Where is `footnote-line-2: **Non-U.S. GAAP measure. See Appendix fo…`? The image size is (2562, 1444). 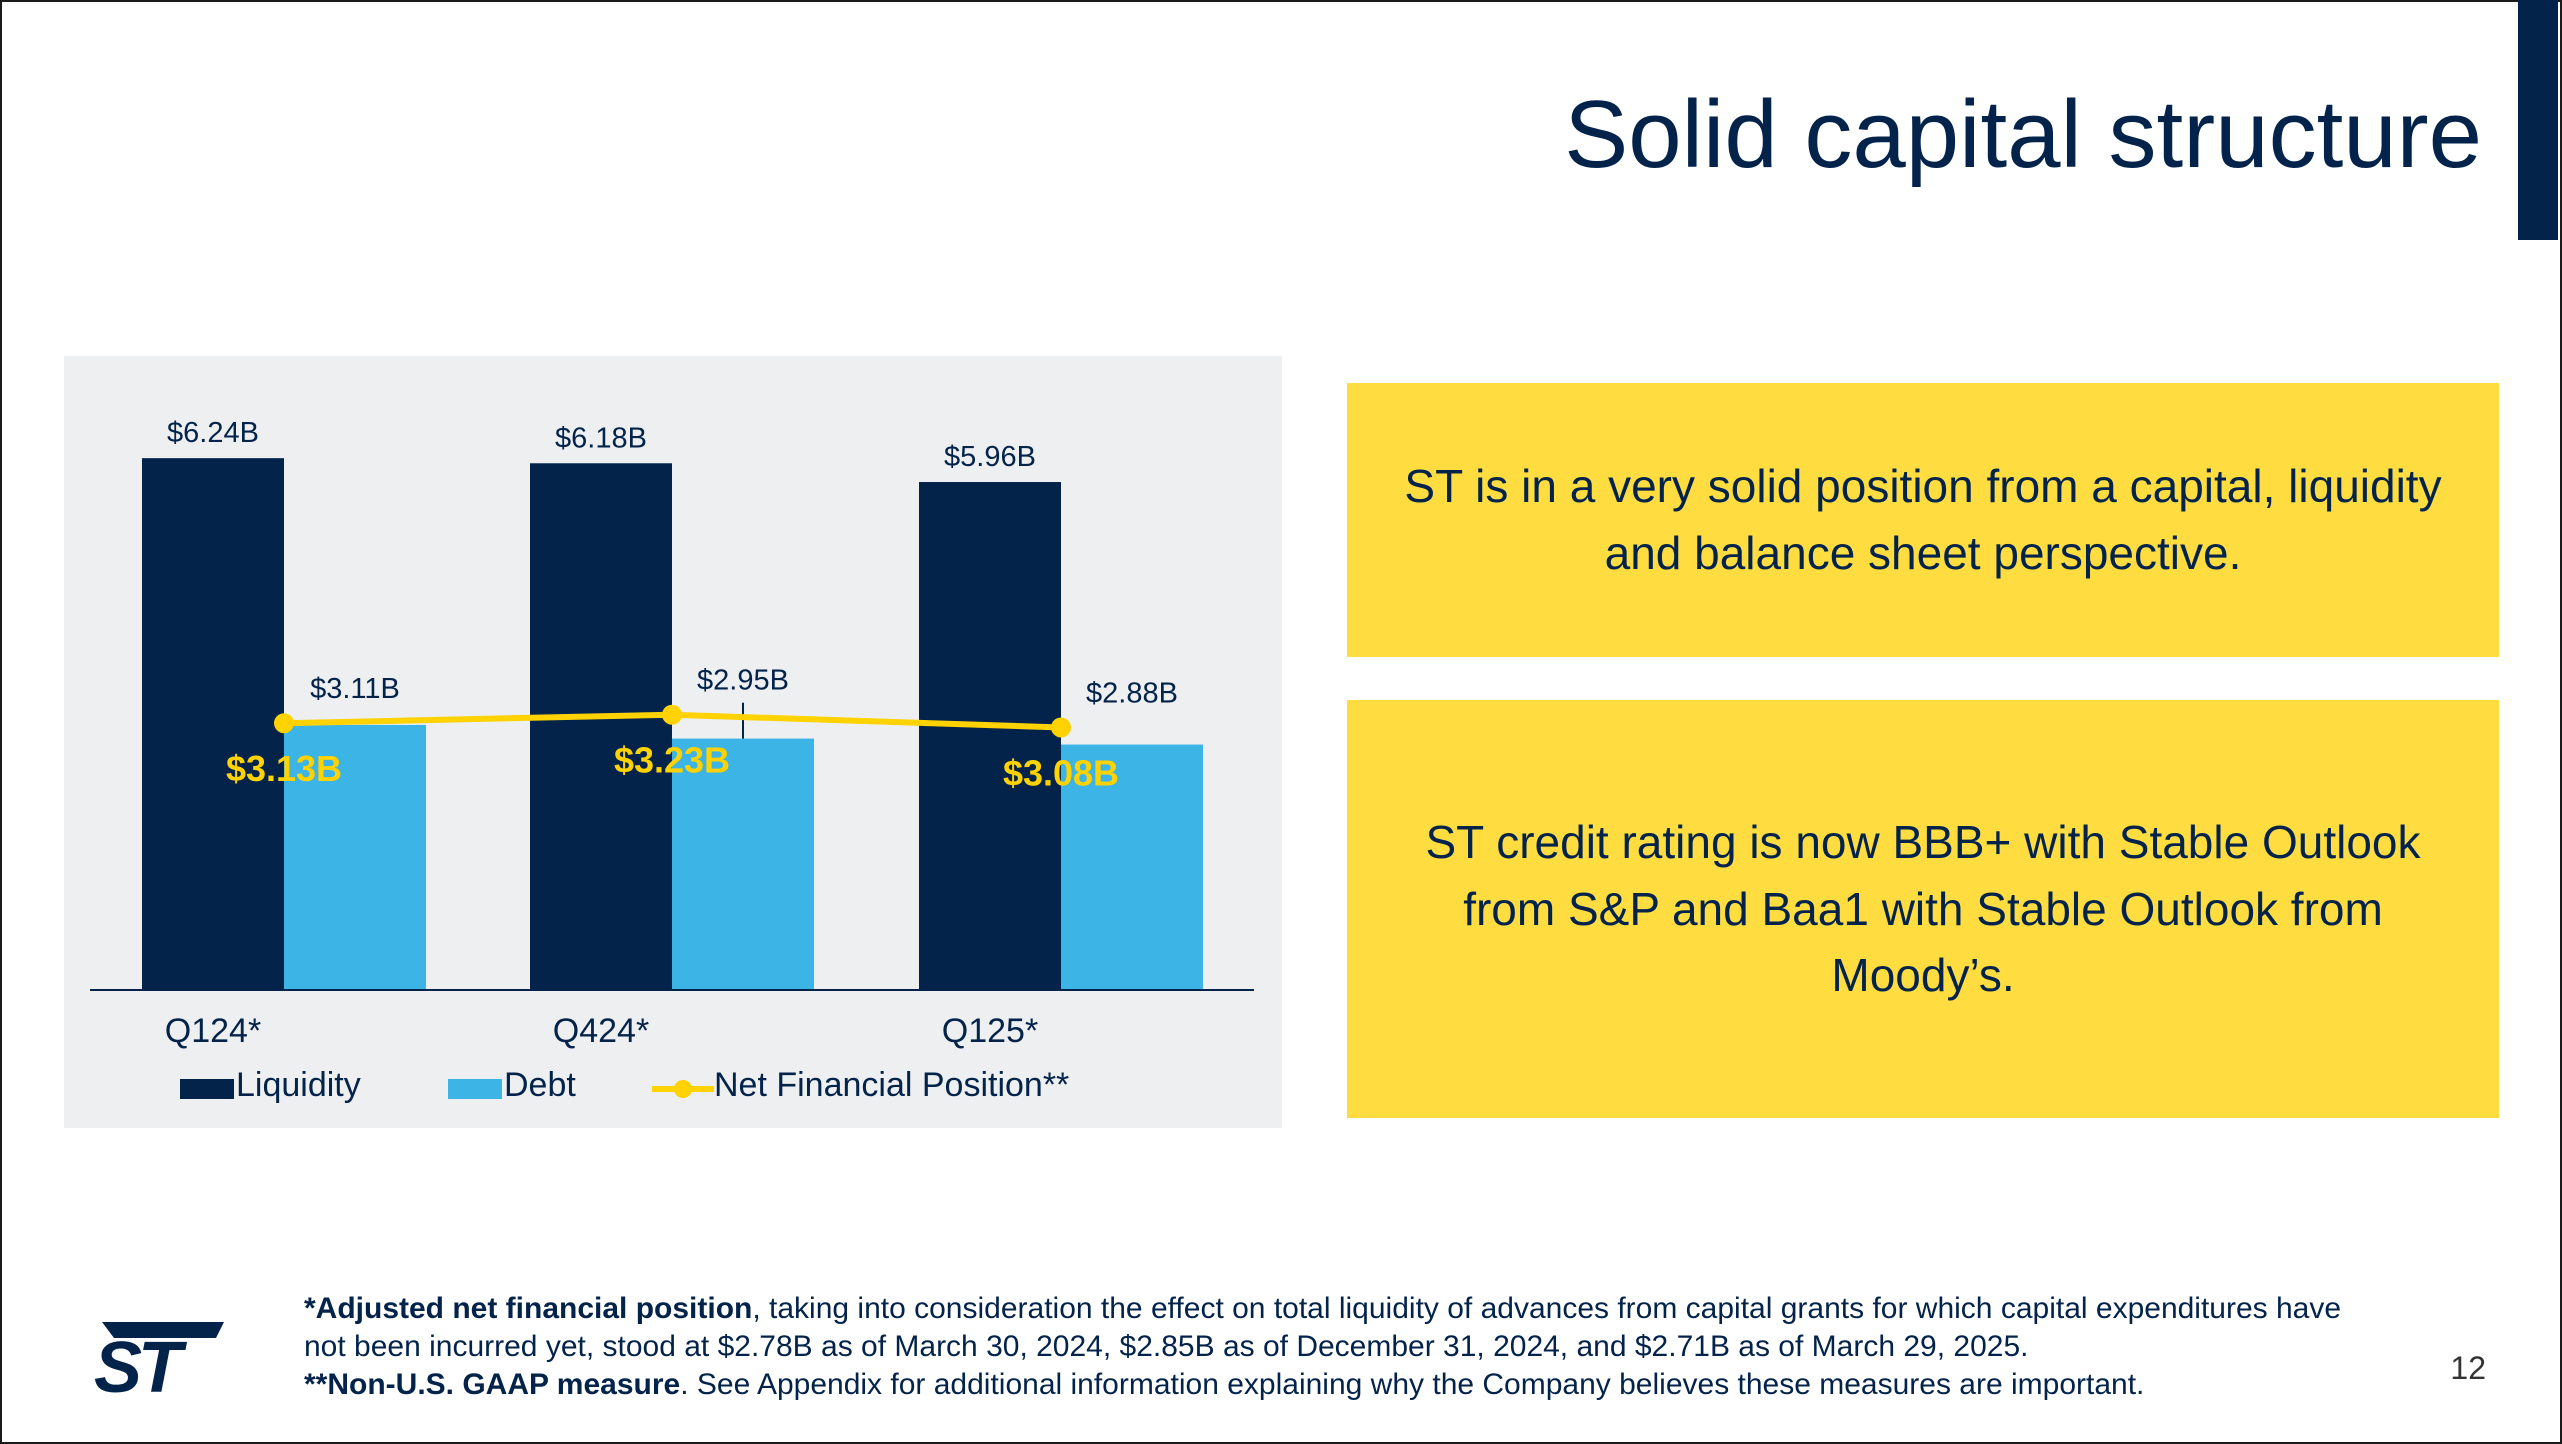
footnote-line-2: **Non-U.S. GAAP measure. See Appendix fo… is located at coordinates (1334, 1385).